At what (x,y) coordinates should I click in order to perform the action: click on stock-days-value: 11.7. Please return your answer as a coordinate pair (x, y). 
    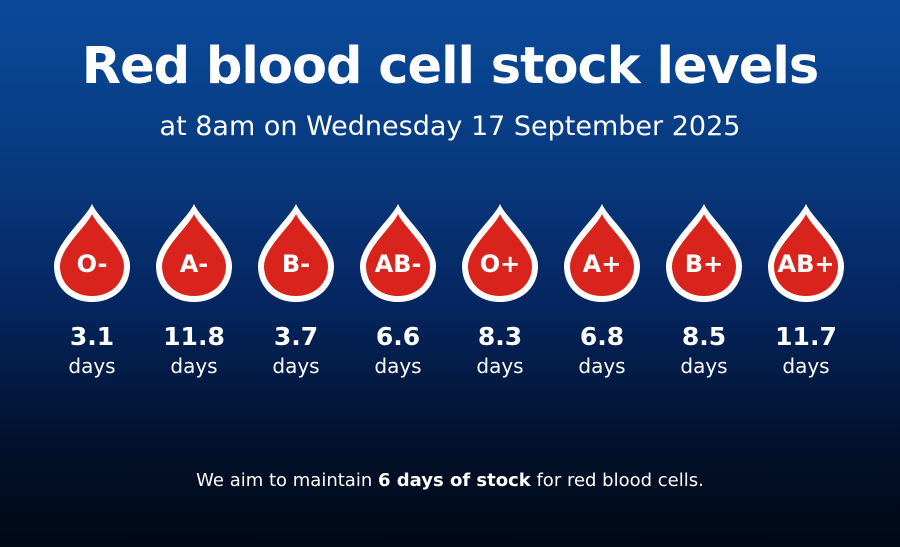
    Looking at the image, I should click on (806, 336).